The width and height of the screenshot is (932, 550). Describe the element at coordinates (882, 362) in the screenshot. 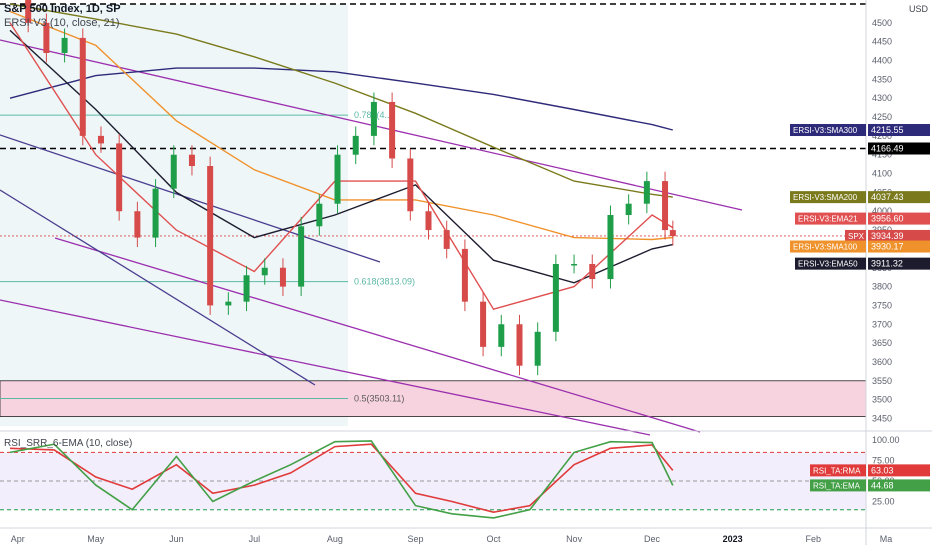

I see `price-tick-label: 3600` at that location.